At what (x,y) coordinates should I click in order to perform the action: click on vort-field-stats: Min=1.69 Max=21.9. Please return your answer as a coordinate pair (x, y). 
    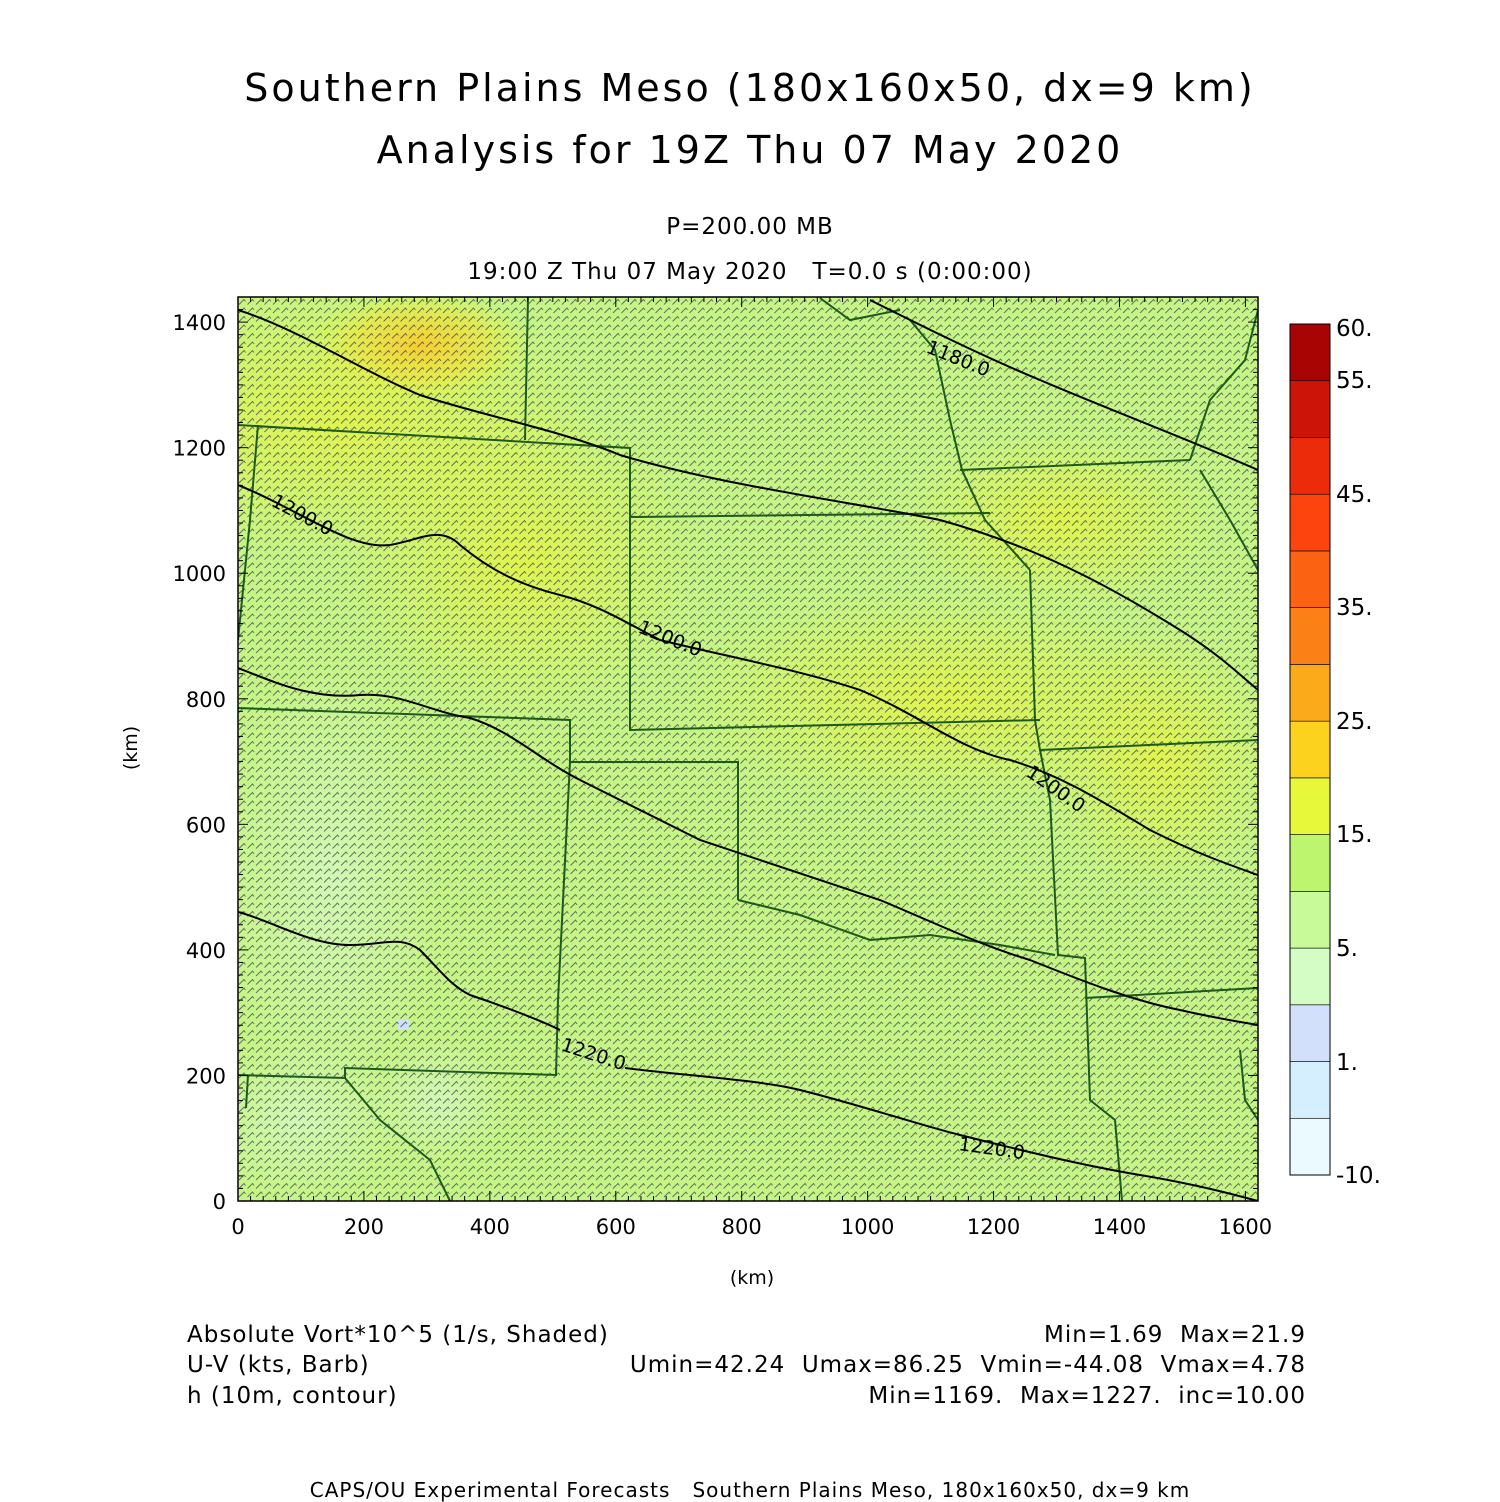
    Looking at the image, I should click on (1175, 1335).